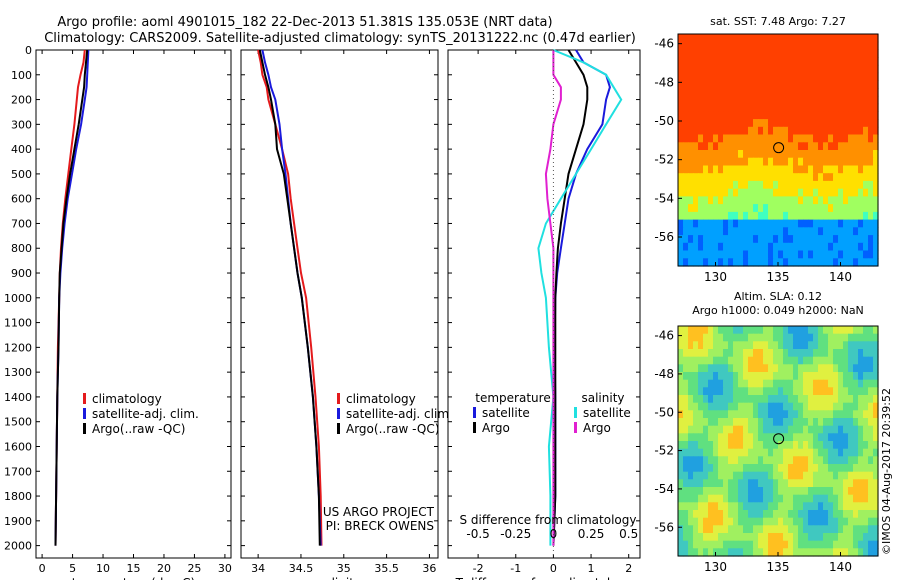  What do you see at coordinates (575, 427) in the screenshot?
I see `legend-swatch` at bounding box center [575, 427].